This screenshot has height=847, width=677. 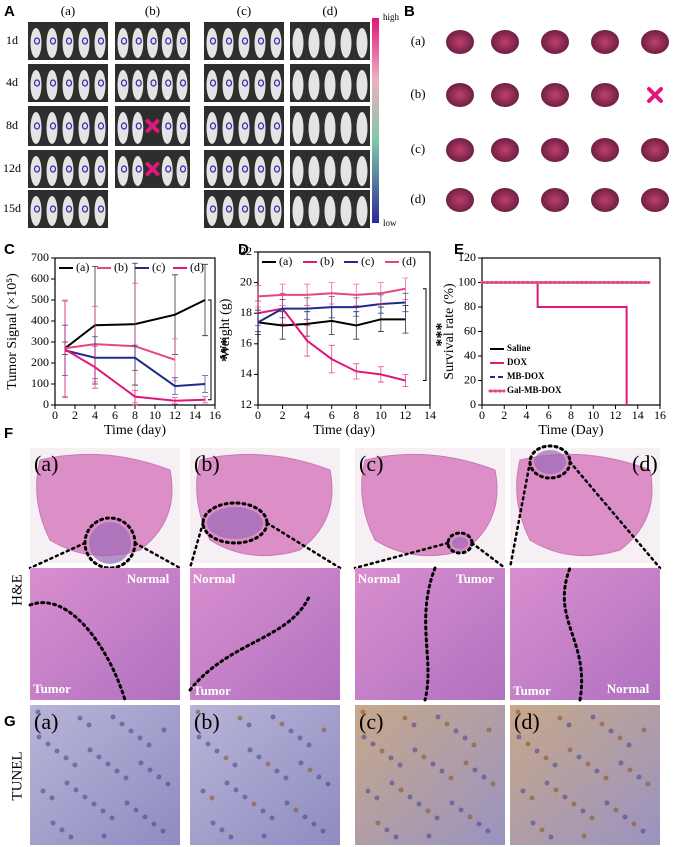 What do you see at coordinates (504, 415) in the screenshot?
I see `x-tick-label: 2` at bounding box center [504, 415].